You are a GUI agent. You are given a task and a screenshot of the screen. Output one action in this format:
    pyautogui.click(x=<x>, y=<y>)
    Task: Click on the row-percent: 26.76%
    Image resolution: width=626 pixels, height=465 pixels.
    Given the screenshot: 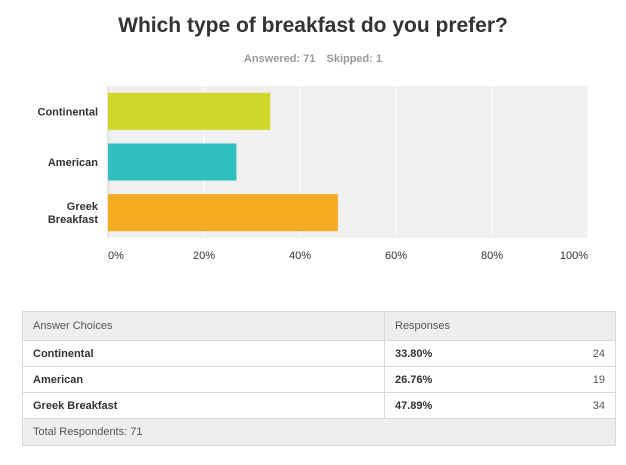 What is the action you would take?
    pyautogui.click(x=434, y=379)
    